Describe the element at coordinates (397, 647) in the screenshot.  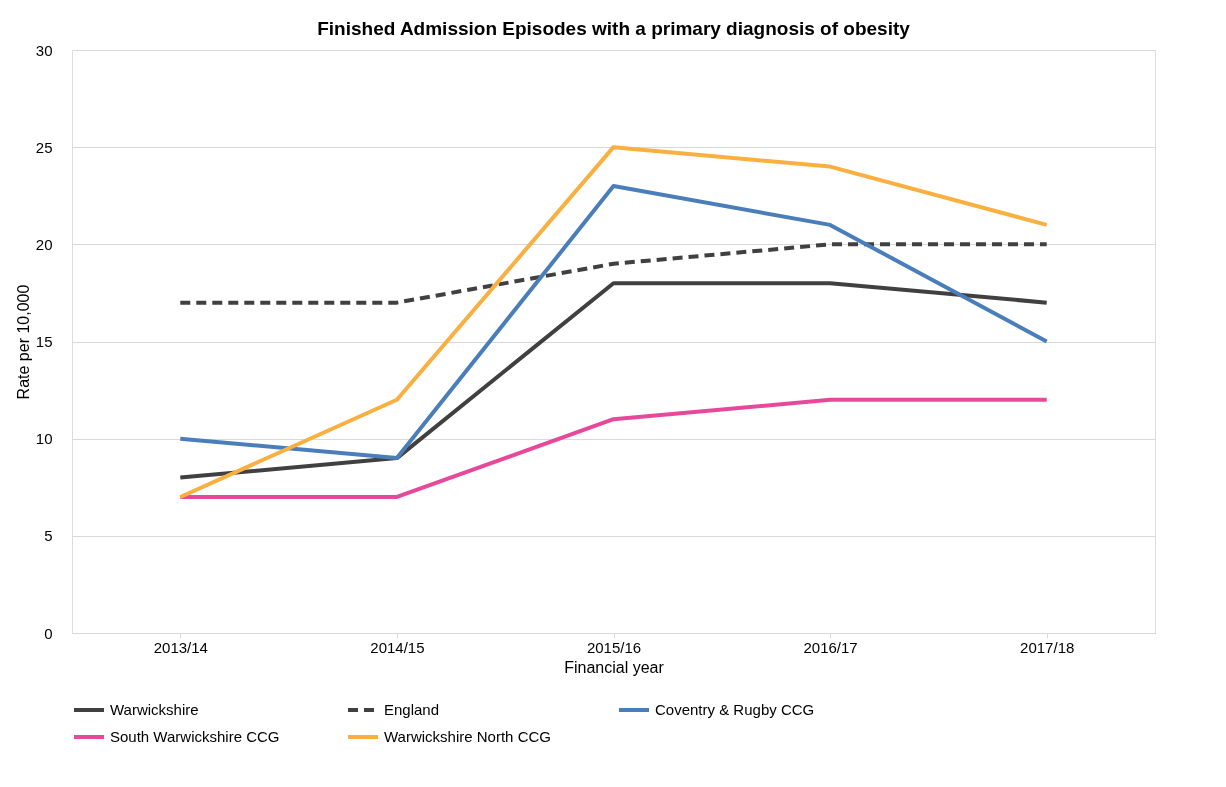
I see `x-tick-label: 2014/15` at that location.